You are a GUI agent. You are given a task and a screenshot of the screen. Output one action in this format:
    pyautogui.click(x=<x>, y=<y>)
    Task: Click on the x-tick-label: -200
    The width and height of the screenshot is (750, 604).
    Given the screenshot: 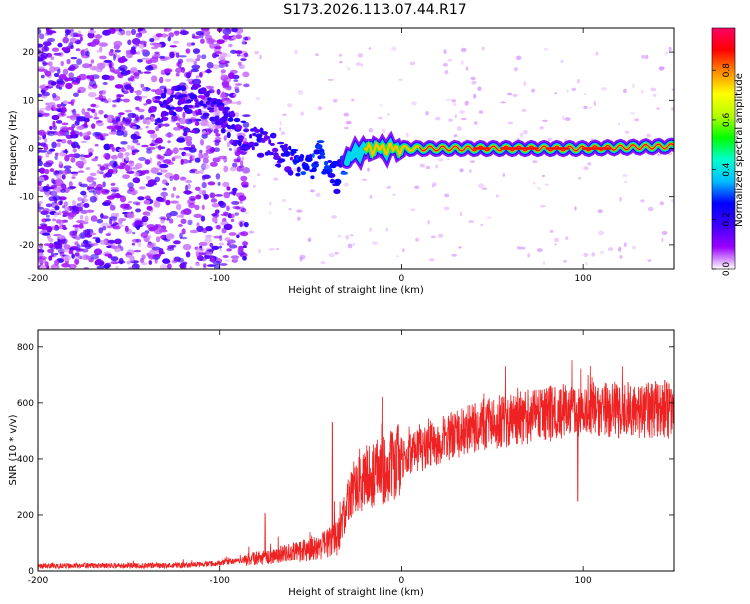 What is the action you would take?
    pyautogui.click(x=38, y=279)
    